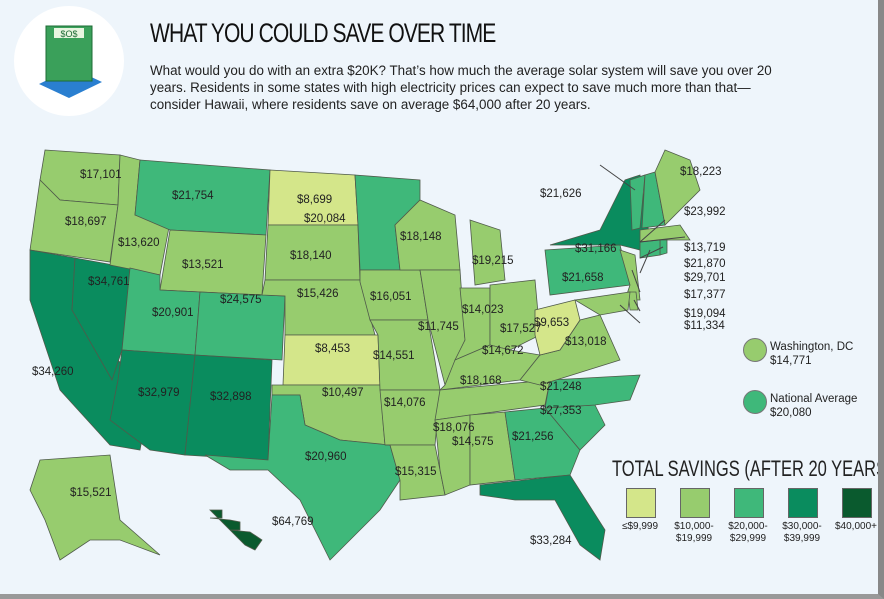 The image size is (884, 599). What do you see at coordinates (705, 295) in the screenshot?
I see `state-value-nj: $17,377` at bounding box center [705, 295].